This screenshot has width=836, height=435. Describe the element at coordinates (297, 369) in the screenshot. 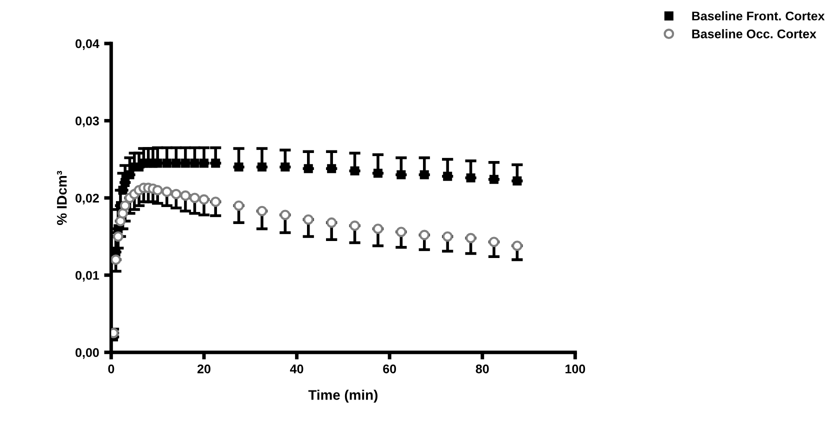

I see `x-tick-label: 40` at that location.